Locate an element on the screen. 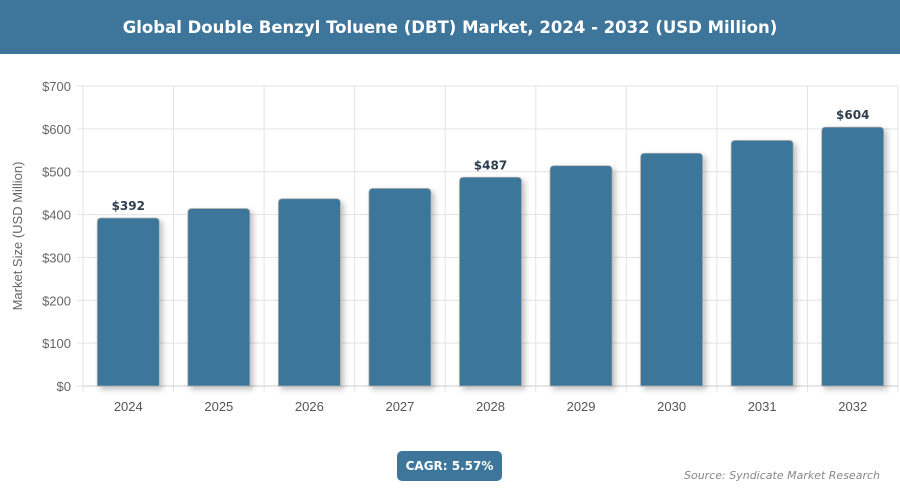  source-note: Source: Syndicate Market Research is located at coordinates (782, 475).